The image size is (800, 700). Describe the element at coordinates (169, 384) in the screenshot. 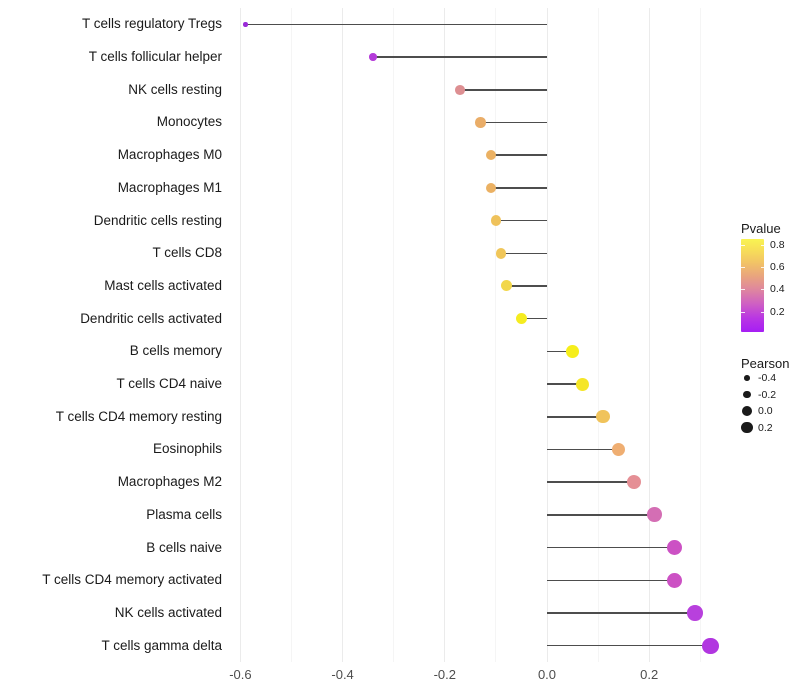

I see `y-axis-label: T cells CD4 naive` at that location.